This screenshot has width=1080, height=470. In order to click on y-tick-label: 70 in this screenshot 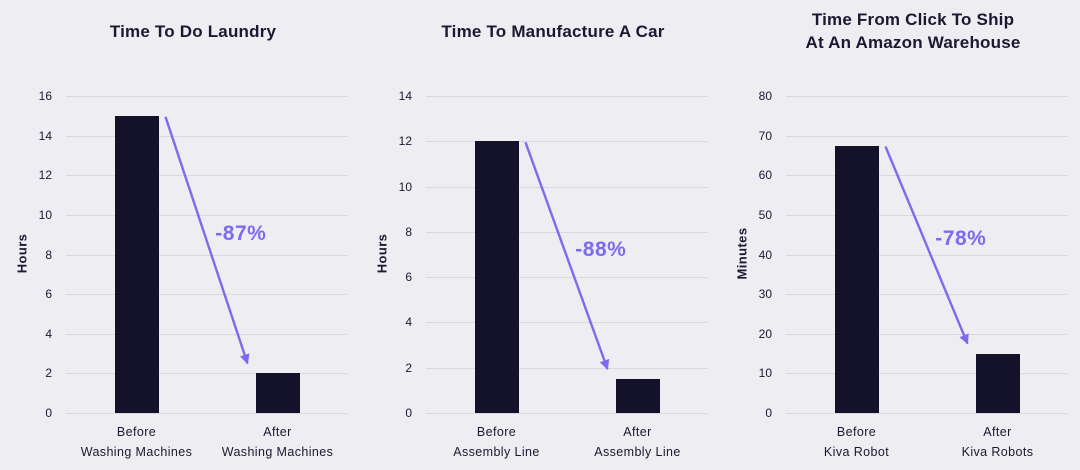, I will do `click(765, 135)`.